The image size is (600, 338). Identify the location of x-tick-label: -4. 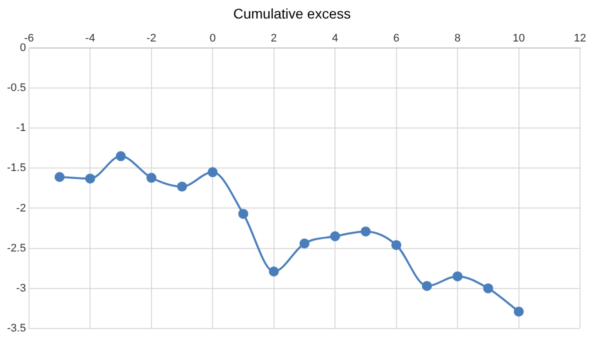
(90, 38).